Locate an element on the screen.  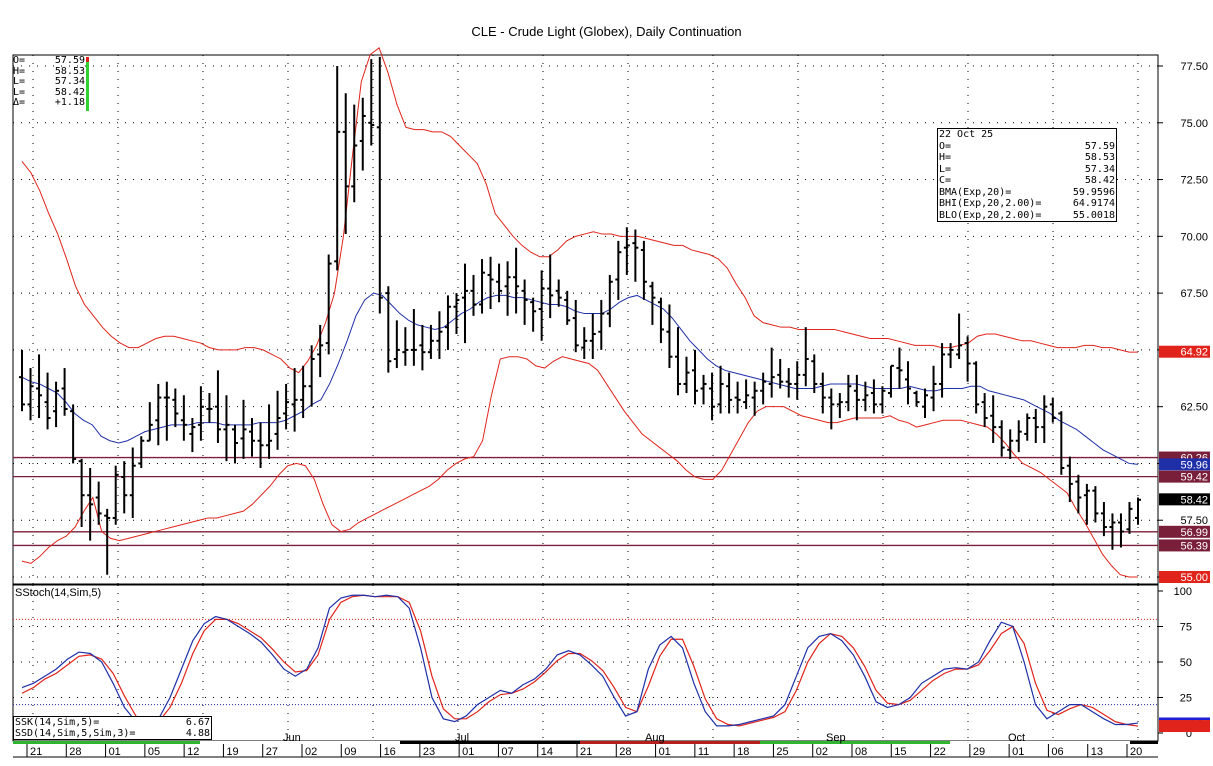
date-label: 07 is located at coordinates (507, 752).